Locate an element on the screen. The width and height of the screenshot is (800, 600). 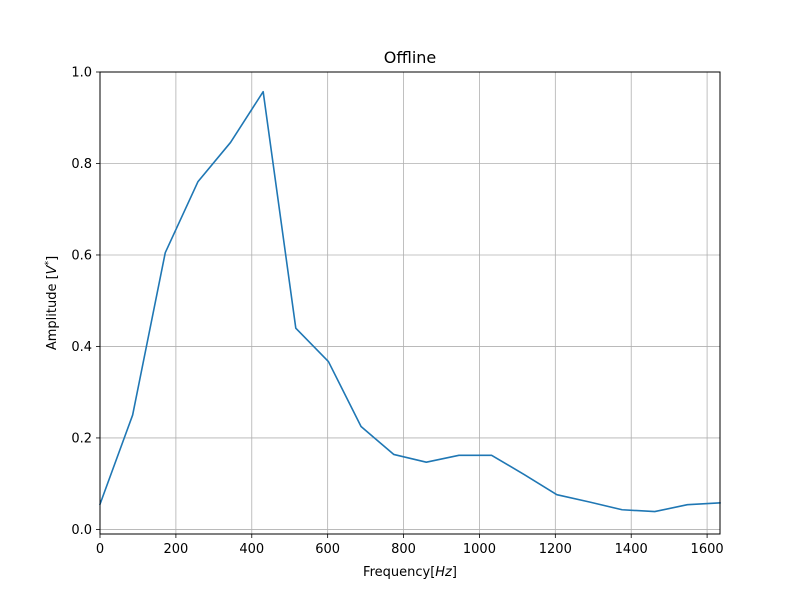
y-axis-label-unit: V is located at coordinates (52, 269).